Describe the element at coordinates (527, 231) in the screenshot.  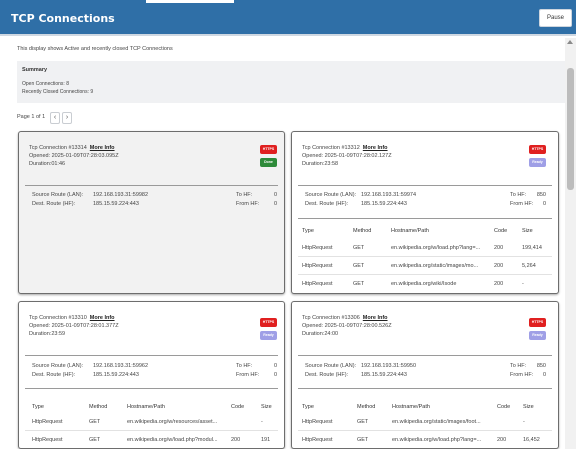
I see `column-header-size: Size` at that location.